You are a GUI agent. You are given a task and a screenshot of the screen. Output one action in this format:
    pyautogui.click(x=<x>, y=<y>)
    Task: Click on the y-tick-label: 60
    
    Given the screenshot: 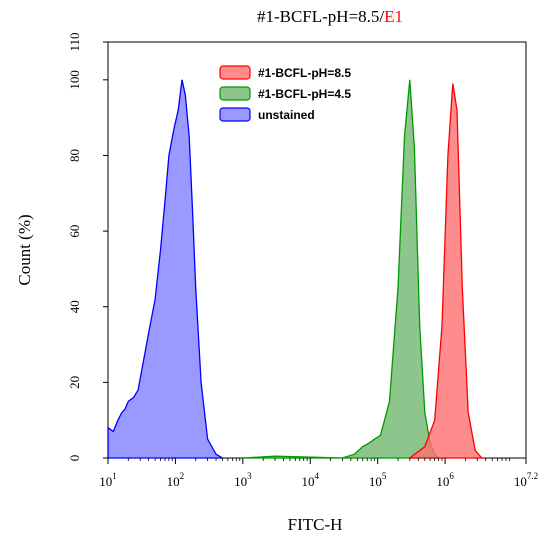 What is the action you would take?
    pyautogui.click(x=74, y=231)
    